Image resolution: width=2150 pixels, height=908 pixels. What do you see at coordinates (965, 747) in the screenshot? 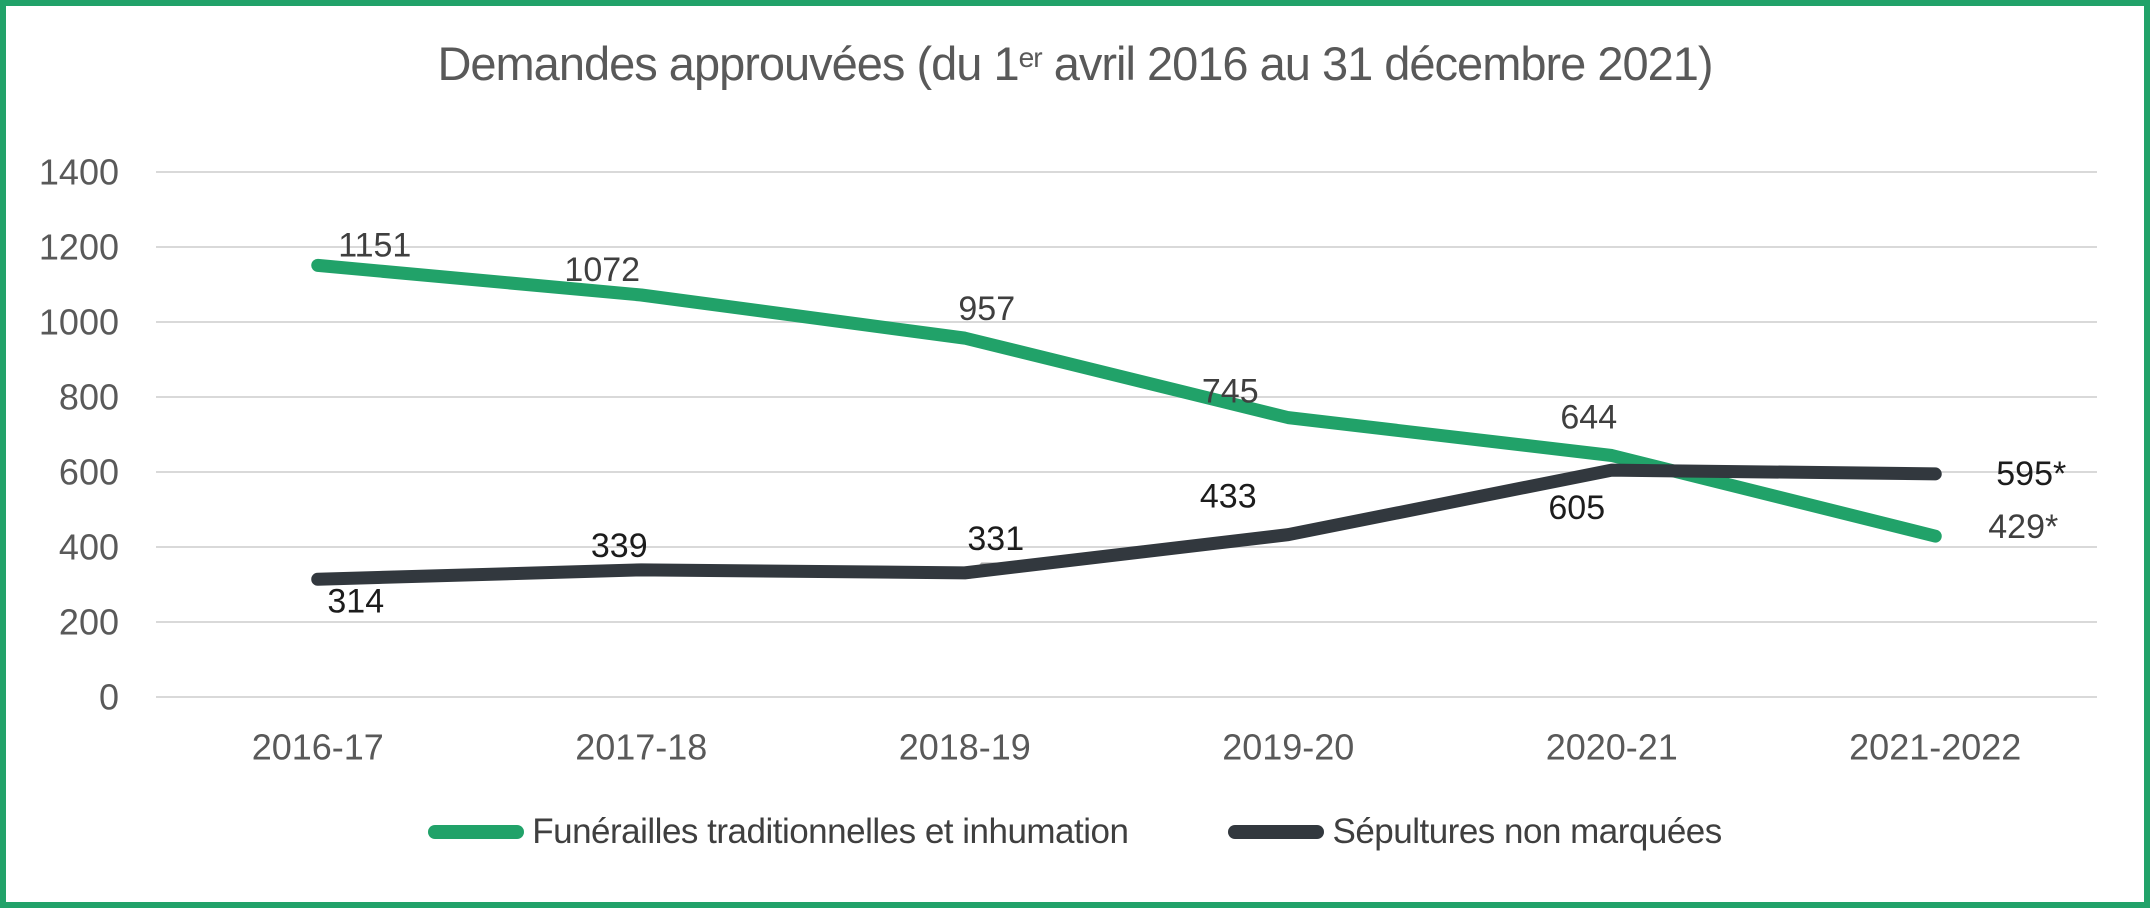
I see `x-category-label-2018-19: 2018-19` at bounding box center [965, 747].